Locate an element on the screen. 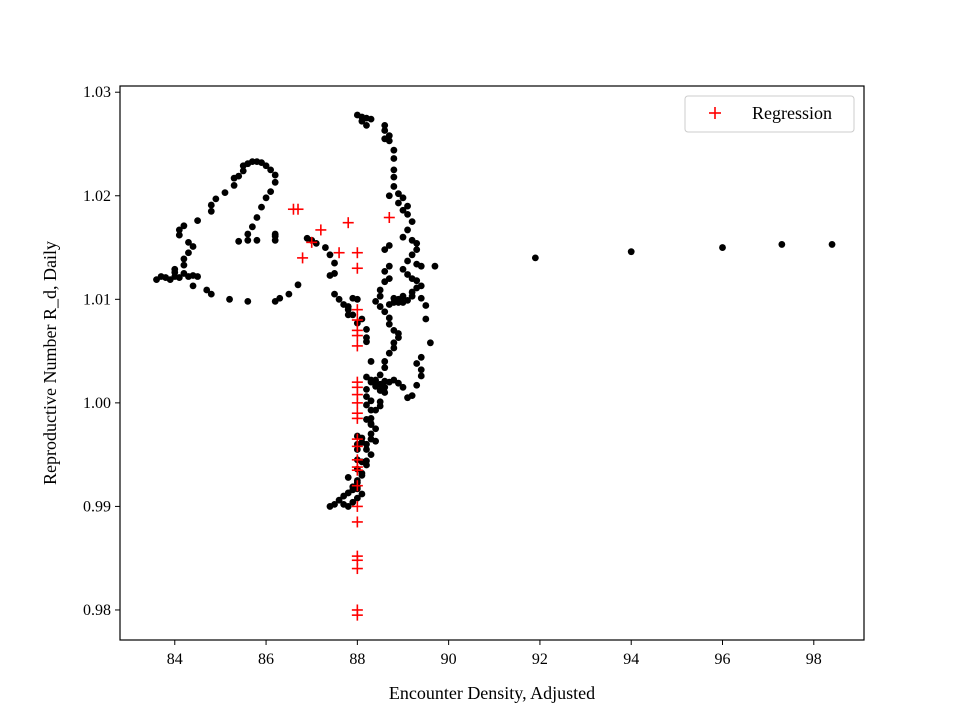 The width and height of the screenshot is (960, 720). x-tick-label: 96 is located at coordinates (723, 659).